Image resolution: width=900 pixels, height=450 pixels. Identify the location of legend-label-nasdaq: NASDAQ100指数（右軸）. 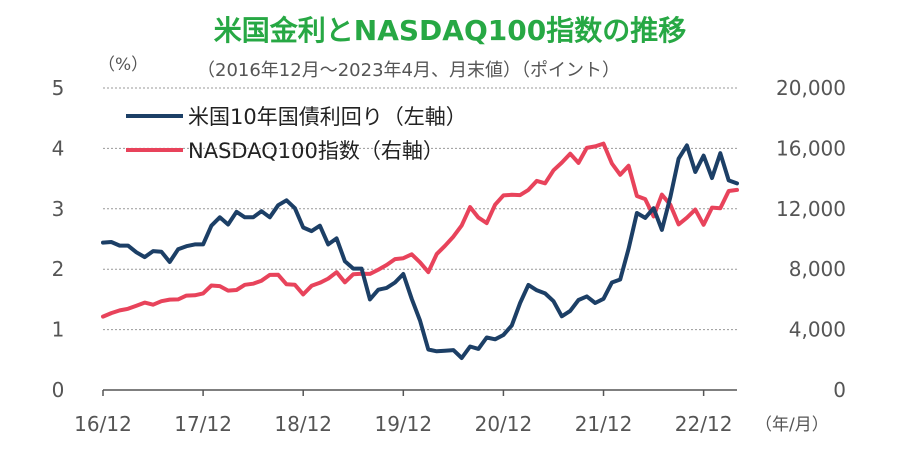
(316, 151).